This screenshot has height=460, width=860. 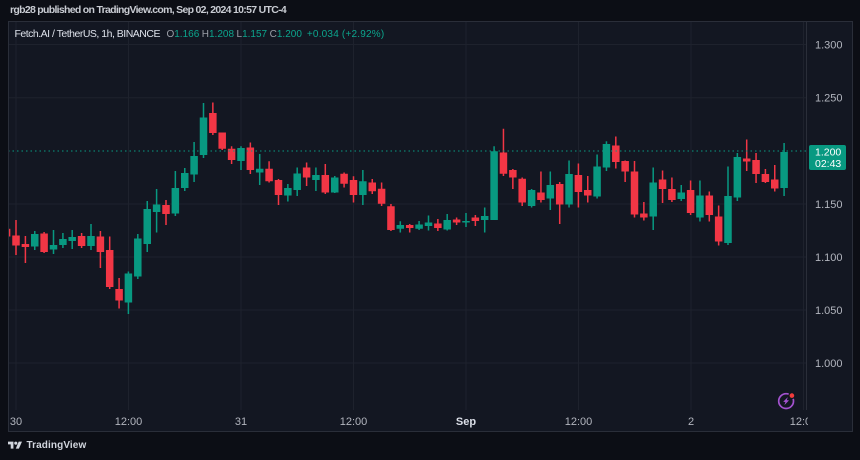 What do you see at coordinates (16, 422) in the screenshot?
I see `svg-text: 30` at bounding box center [16, 422].